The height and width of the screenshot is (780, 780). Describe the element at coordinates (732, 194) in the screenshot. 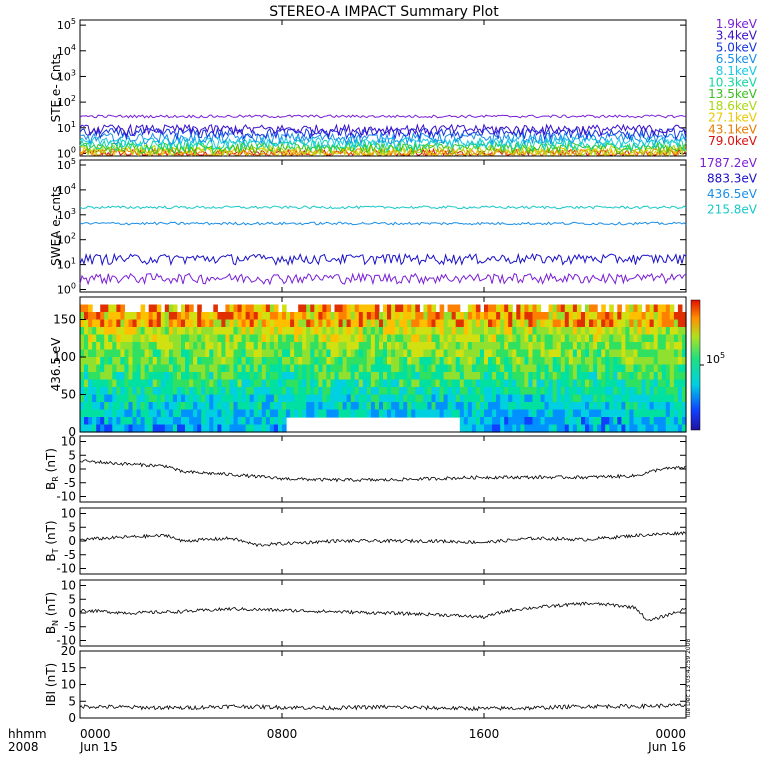

I see `legend-swea-436.5eV: 436.5eV` at that location.